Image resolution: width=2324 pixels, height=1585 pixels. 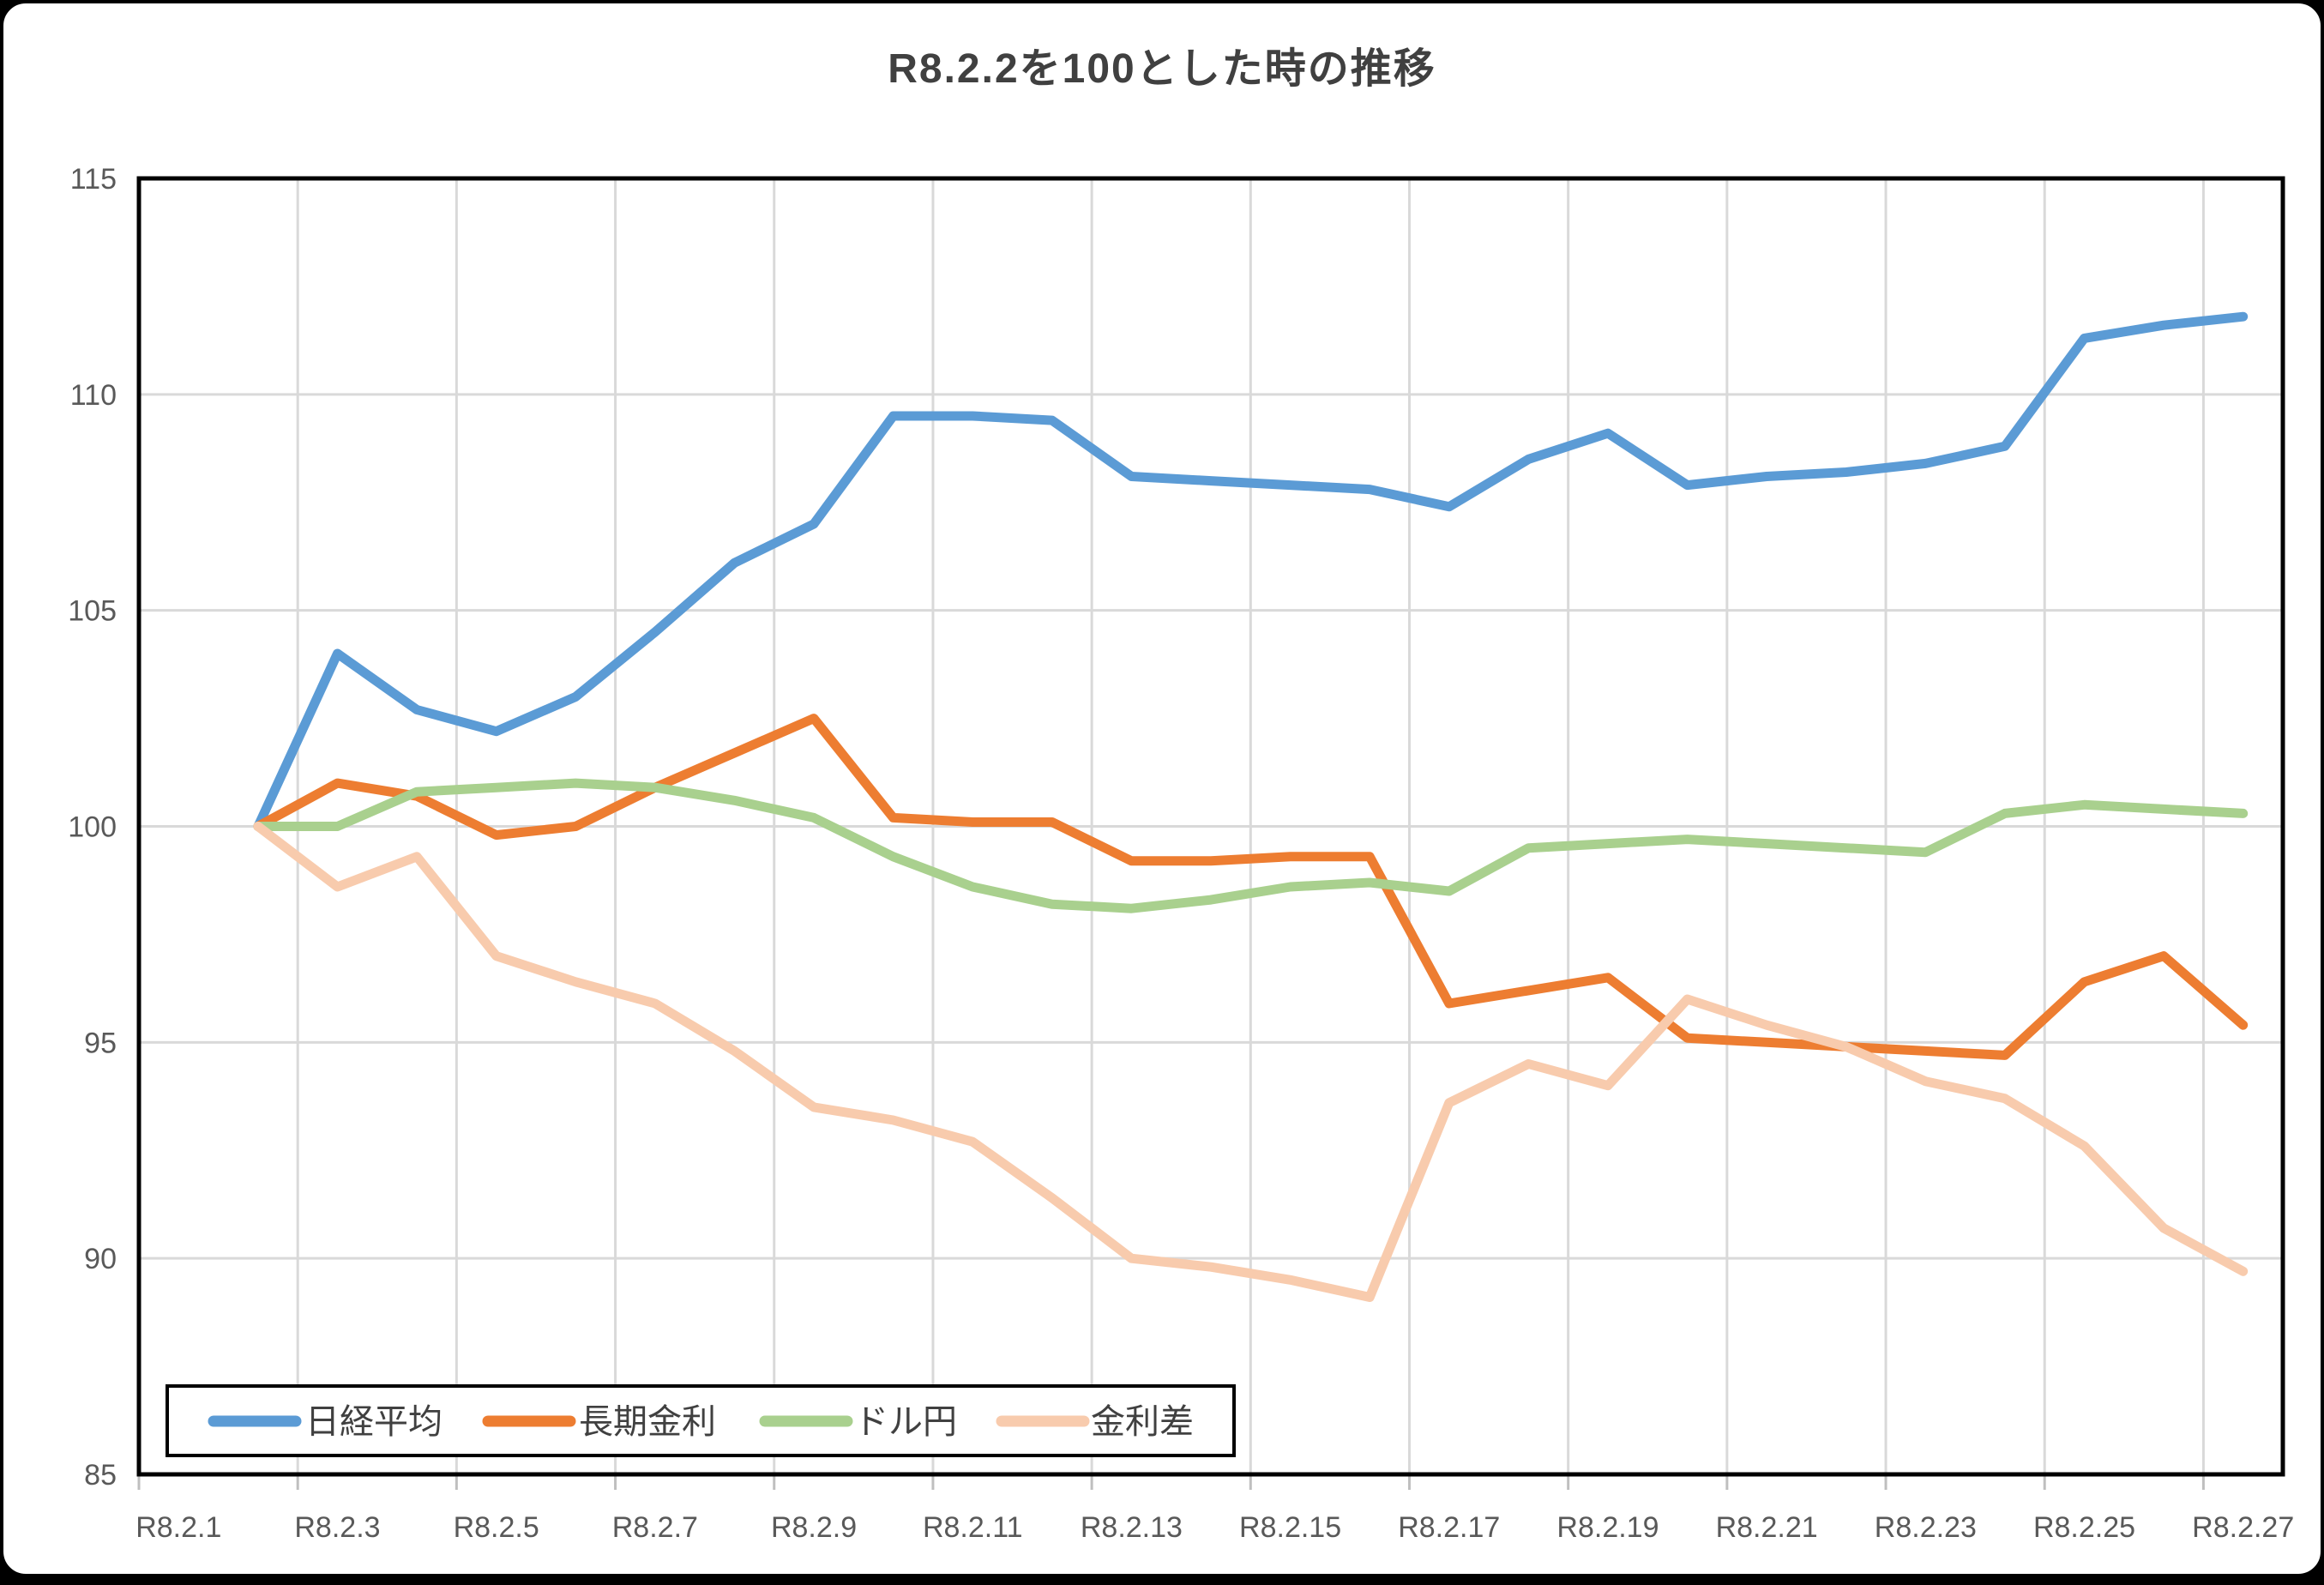 What do you see at coordinates (814, 1527) in the screenshot?
I see `x-axis-label: R8.2.9` at bounding box center [814, 1527].